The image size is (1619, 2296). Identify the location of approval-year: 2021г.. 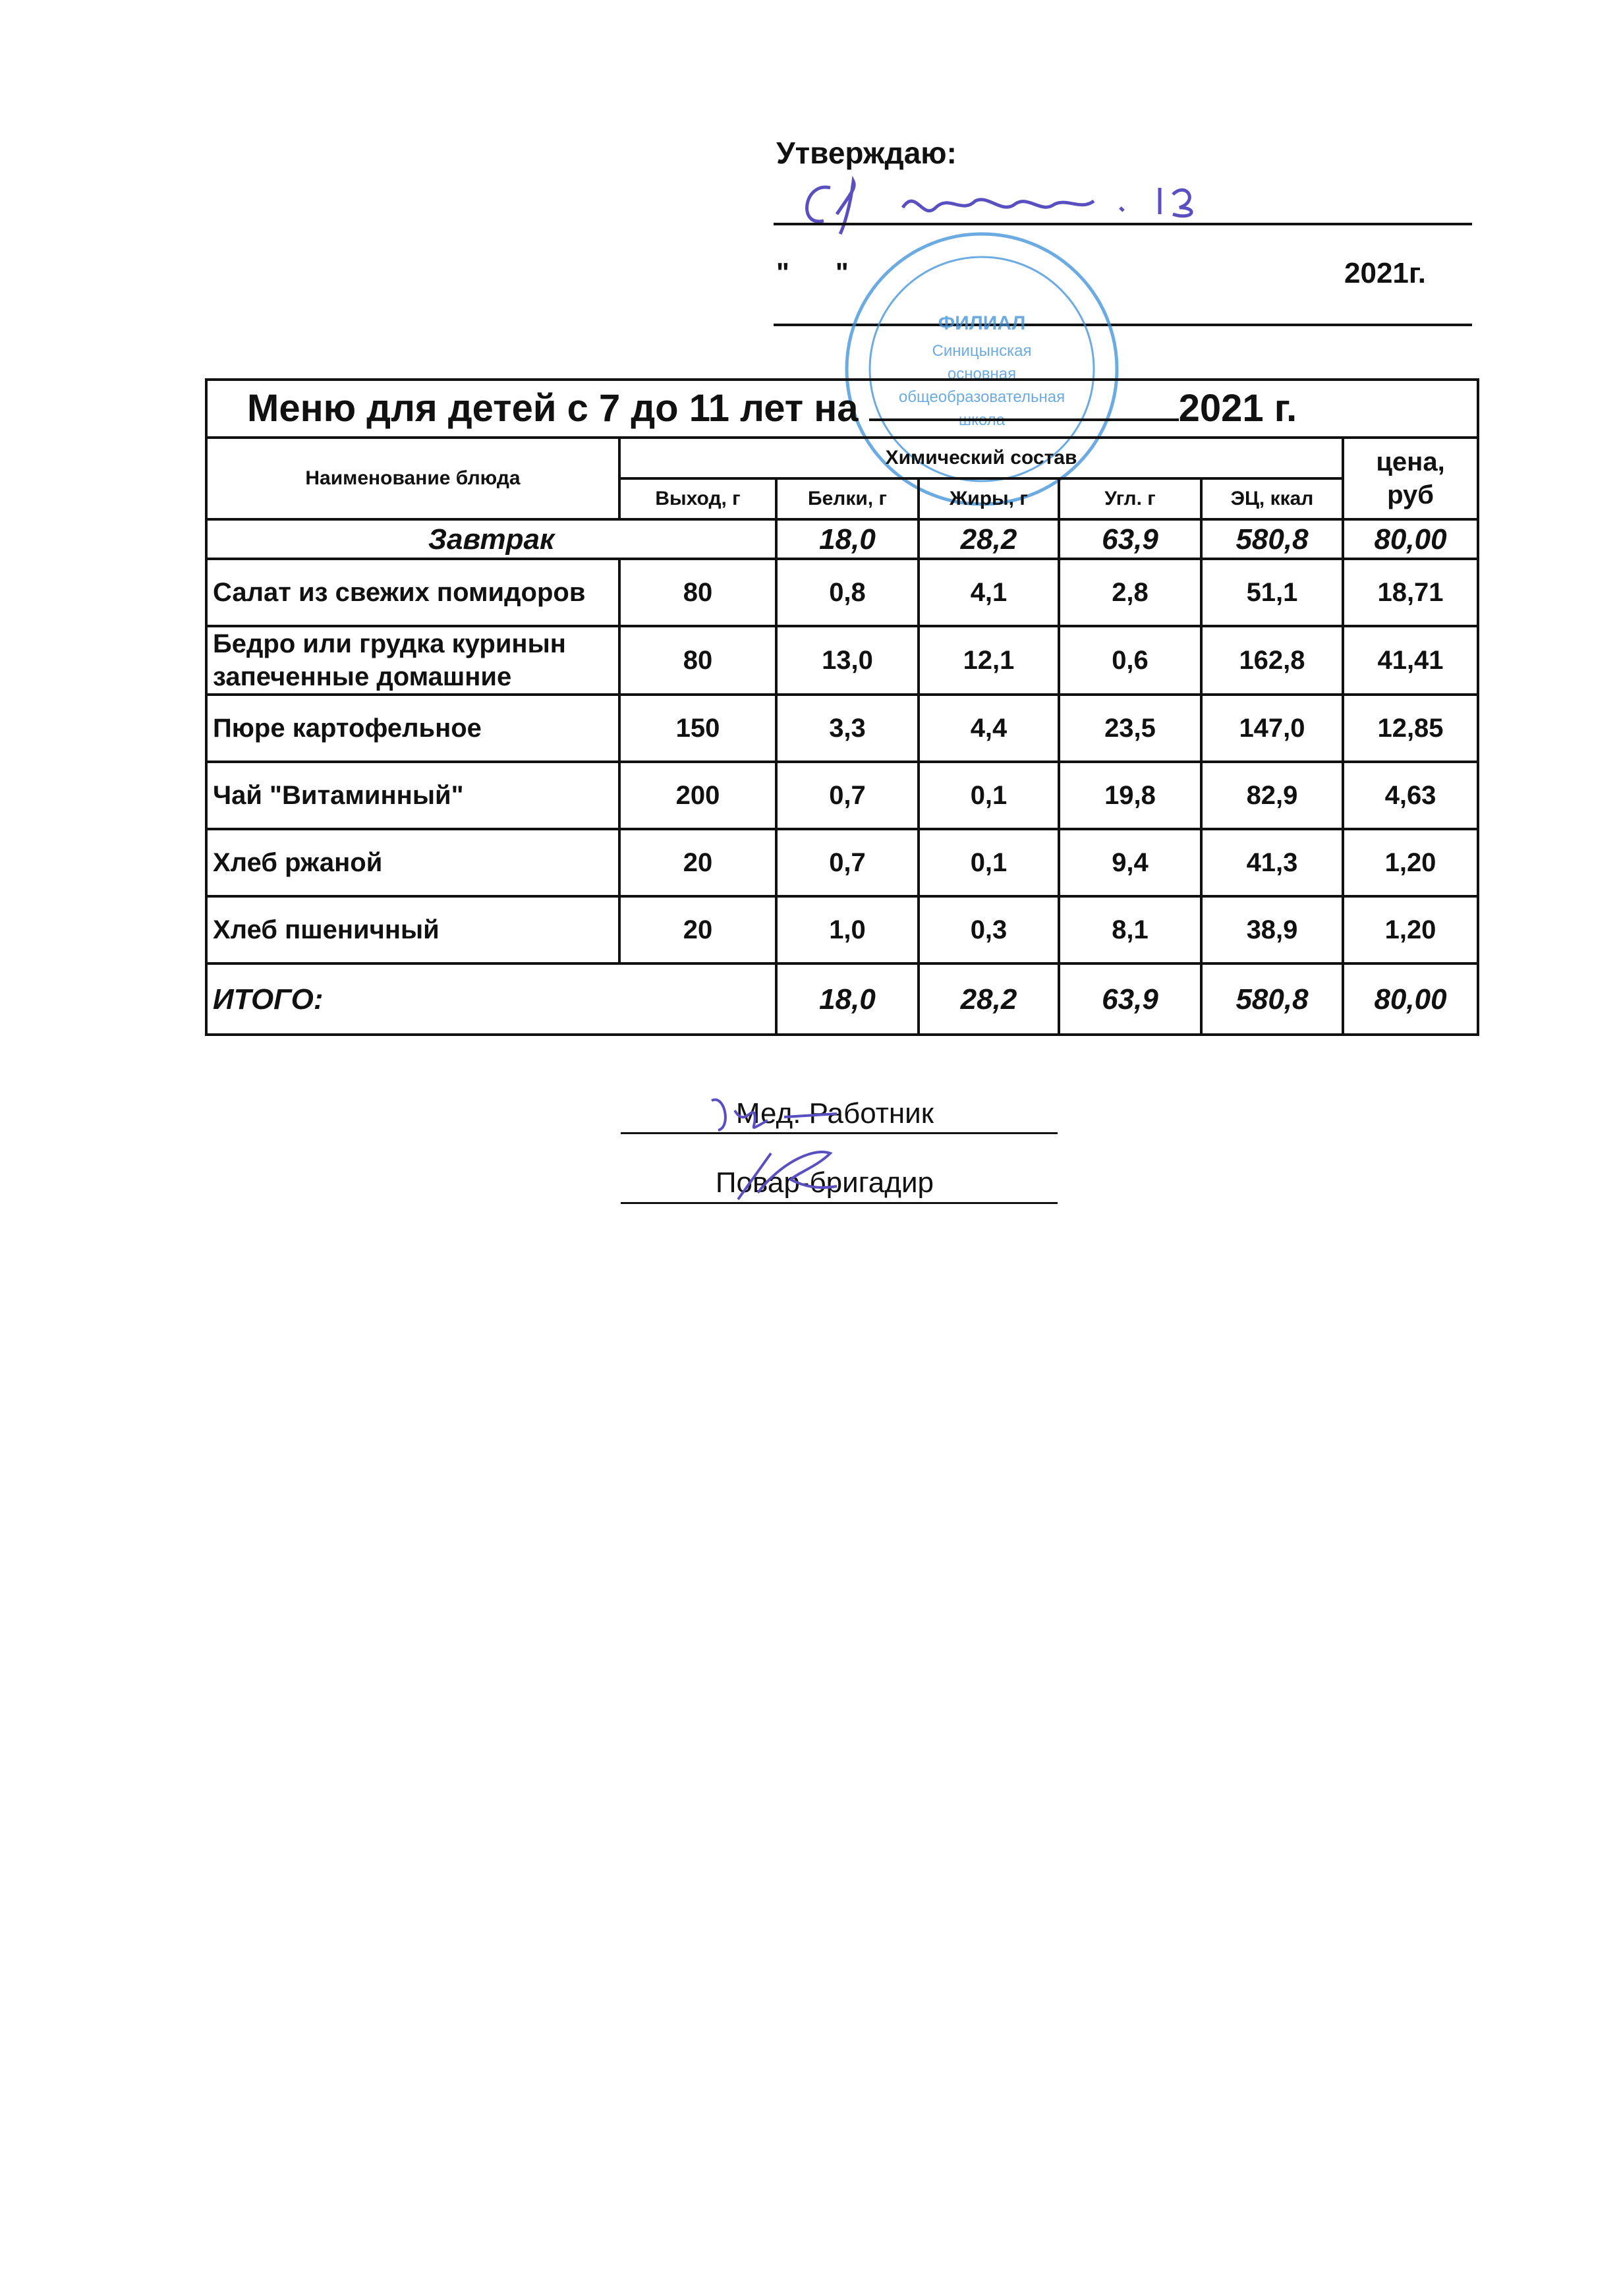
(1386, 273).